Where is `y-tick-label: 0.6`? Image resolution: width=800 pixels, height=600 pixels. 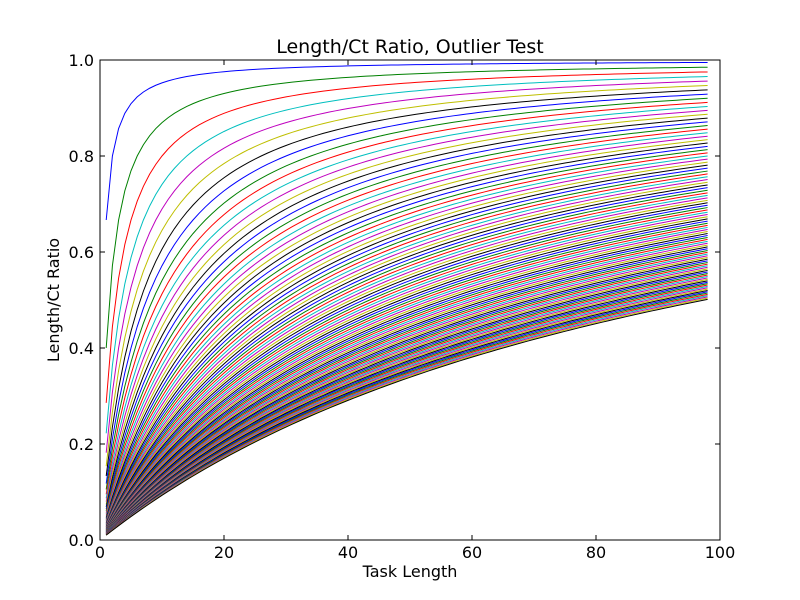
y-tick-label: 0.6 is located at coordinates (81, 252).